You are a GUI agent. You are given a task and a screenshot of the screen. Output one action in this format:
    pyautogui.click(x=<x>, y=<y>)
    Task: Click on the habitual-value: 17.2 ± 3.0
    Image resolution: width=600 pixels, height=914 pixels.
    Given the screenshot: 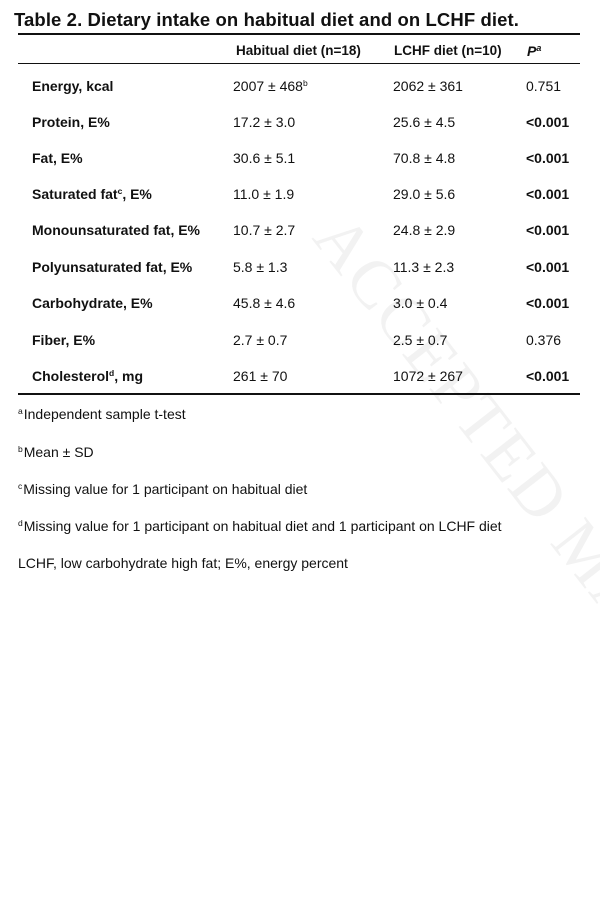 What is the action you would take?
    pyautogui.click(x=264, y=122)
    